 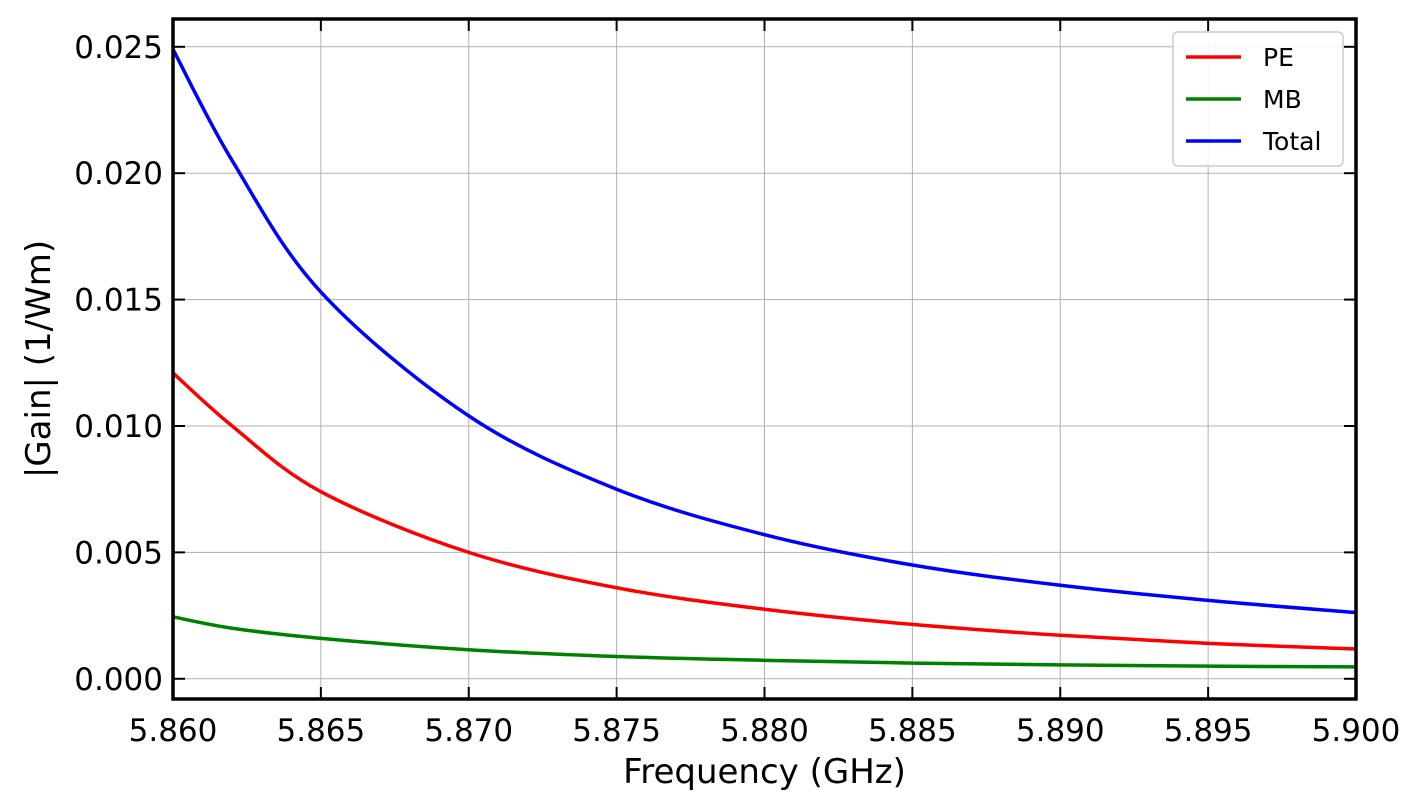 I want to click on y-axis-label: |Gain| (1/Wm), so click(x=39, y=359).